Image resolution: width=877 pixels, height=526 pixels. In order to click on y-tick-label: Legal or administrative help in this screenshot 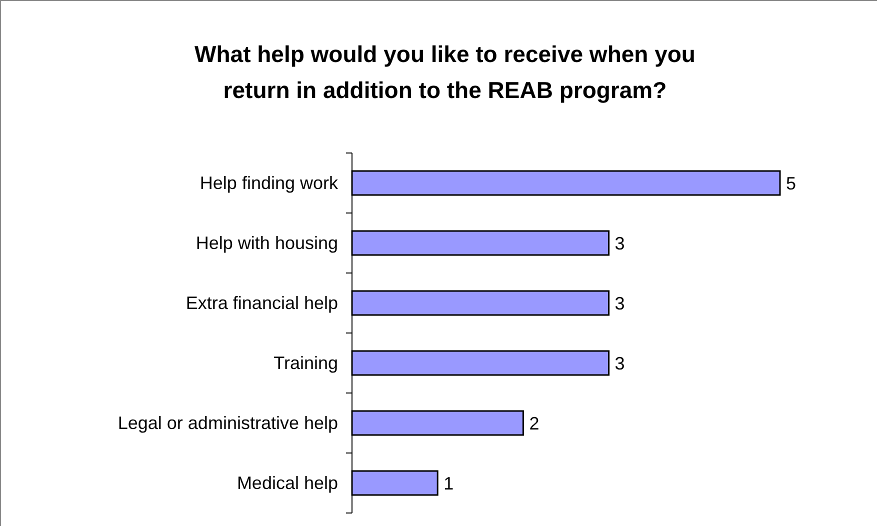, I will do `click(228, 422)`.